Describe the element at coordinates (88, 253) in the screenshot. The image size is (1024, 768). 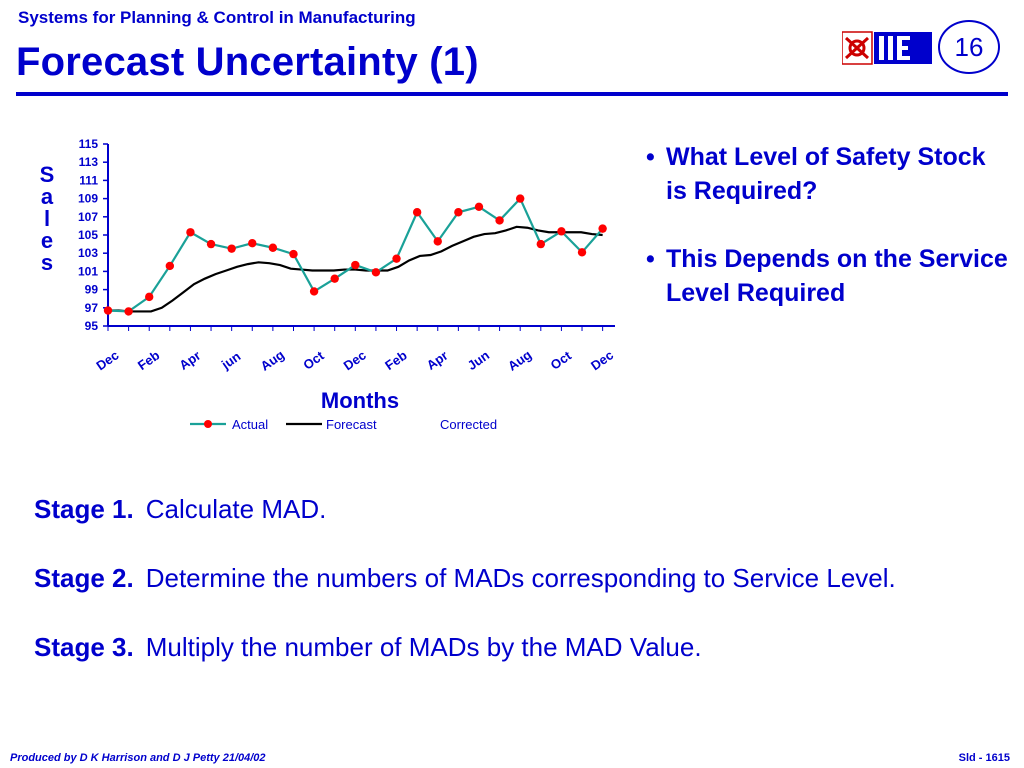
I see `y-tick-label: 103` at that location.